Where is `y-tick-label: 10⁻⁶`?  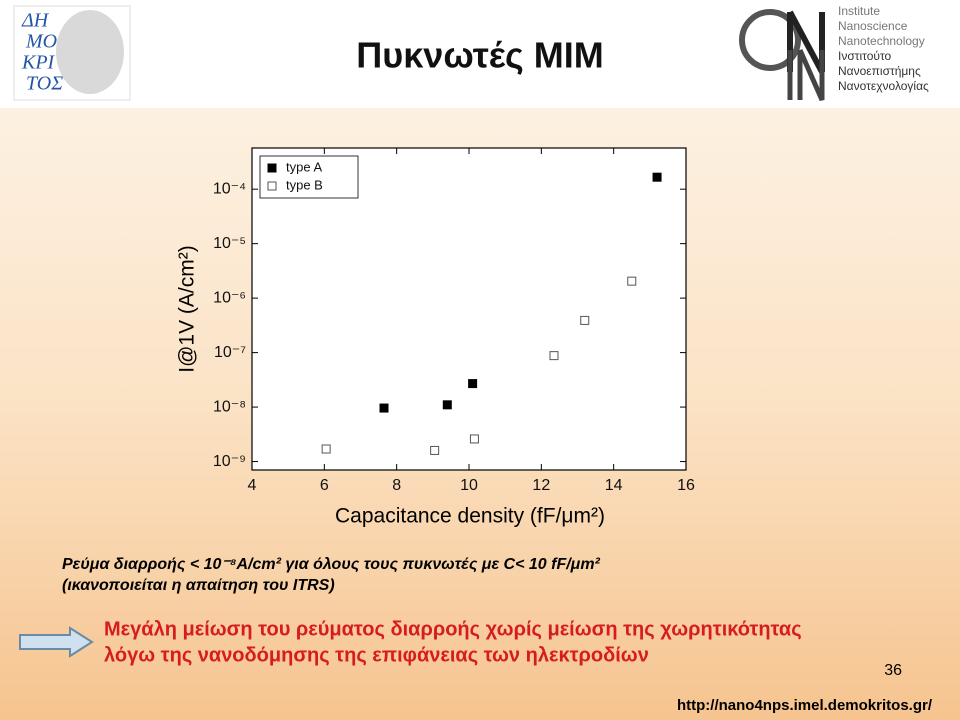
y-tick-label: 10⁻⁶ is located at coordinates (229, 297).